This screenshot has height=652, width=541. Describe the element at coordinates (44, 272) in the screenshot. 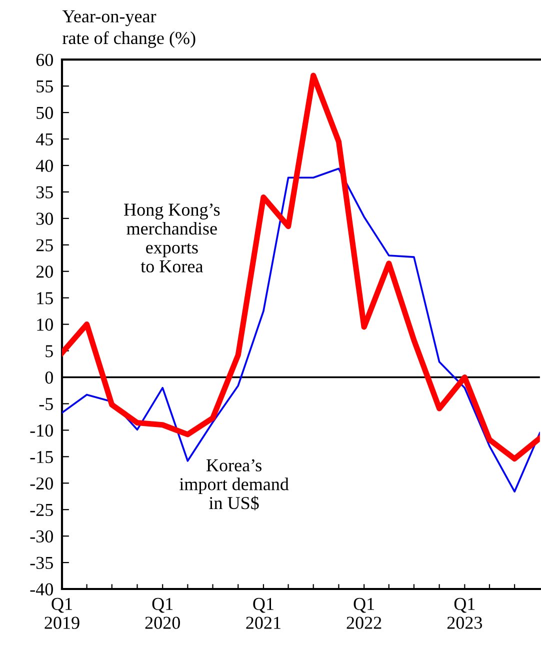

I see `y-tick-label: 20` at that location.